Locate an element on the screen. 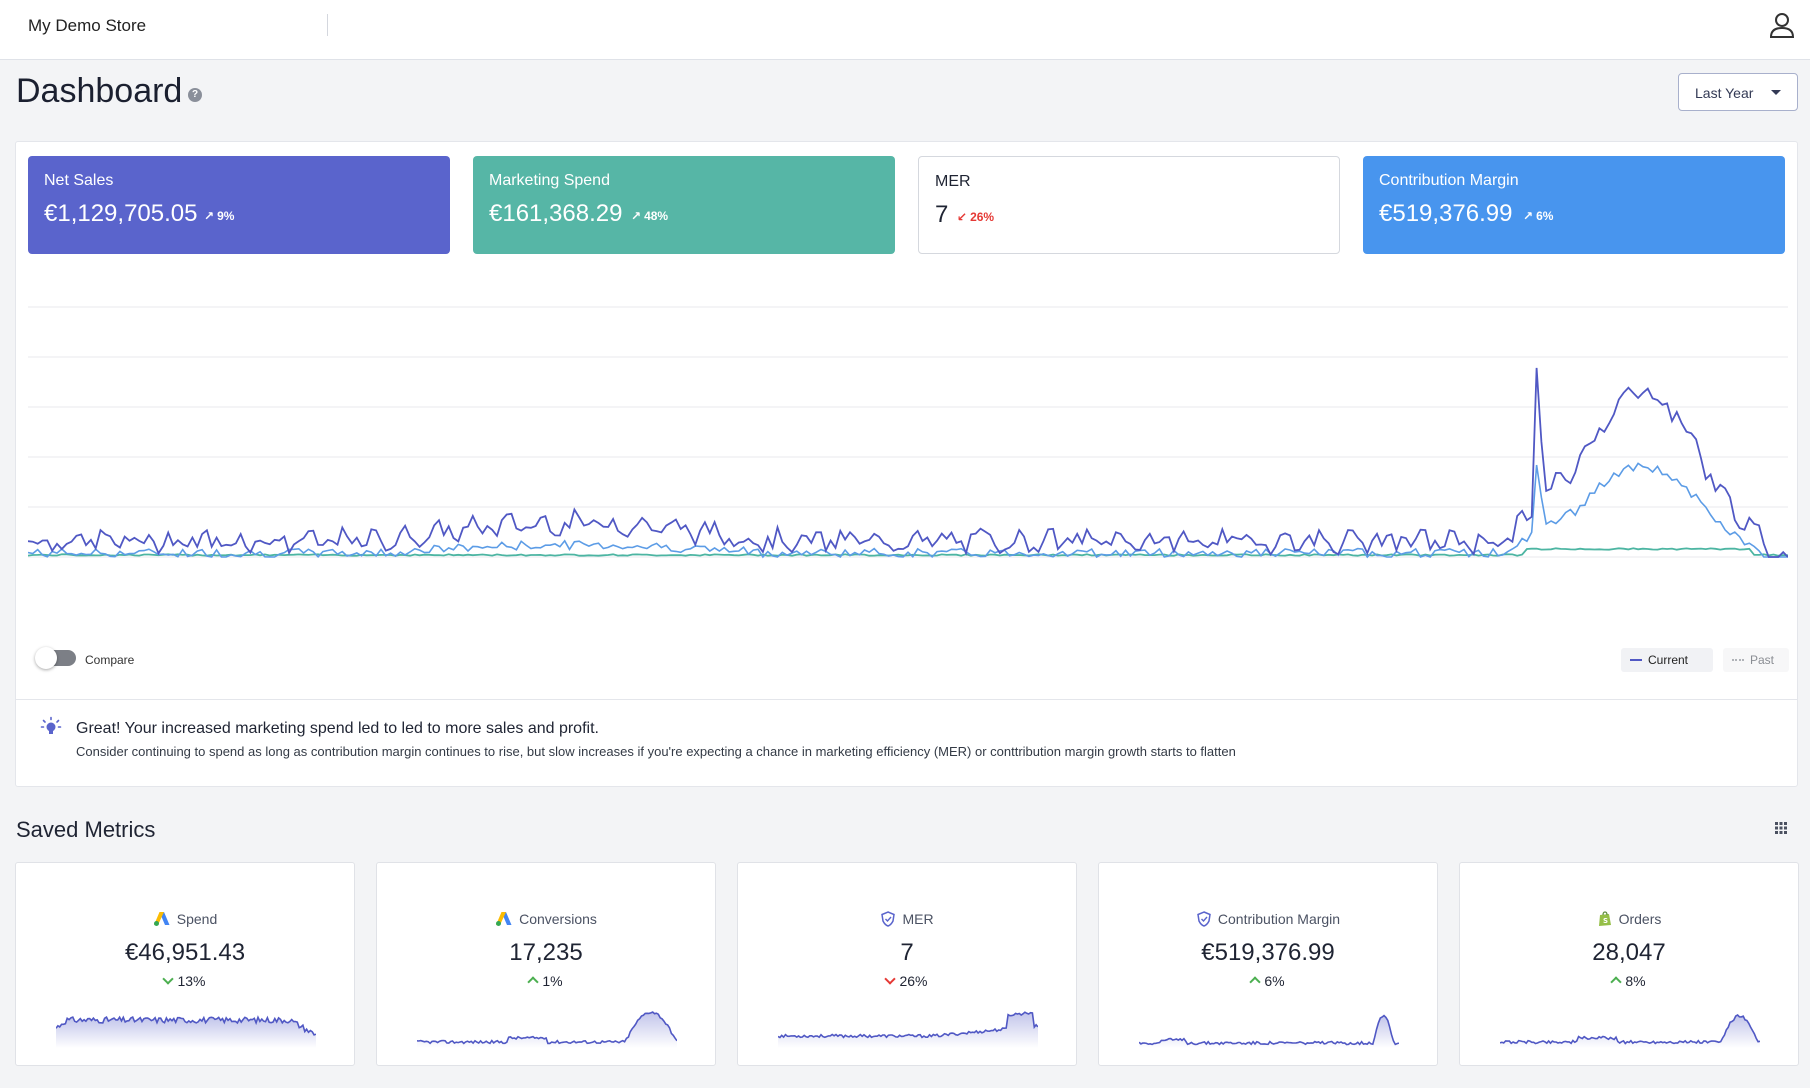 This screenshot has height=1088, width=1810. legend-past: Past is located at coordinates (1756, 660).